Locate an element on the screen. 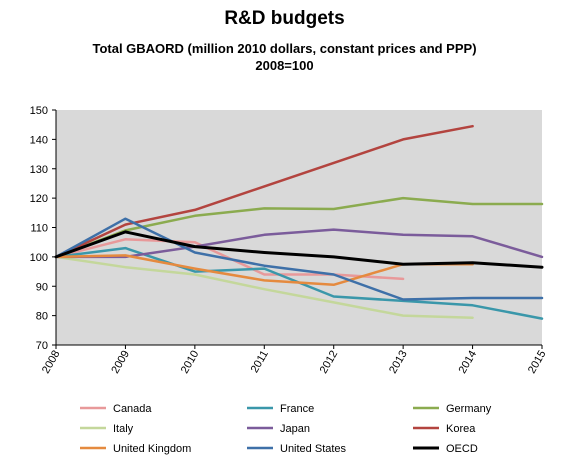 The height and width of the screenshot is (468, 569). y-tick-label: 100 is located at coordinates (39, 258).